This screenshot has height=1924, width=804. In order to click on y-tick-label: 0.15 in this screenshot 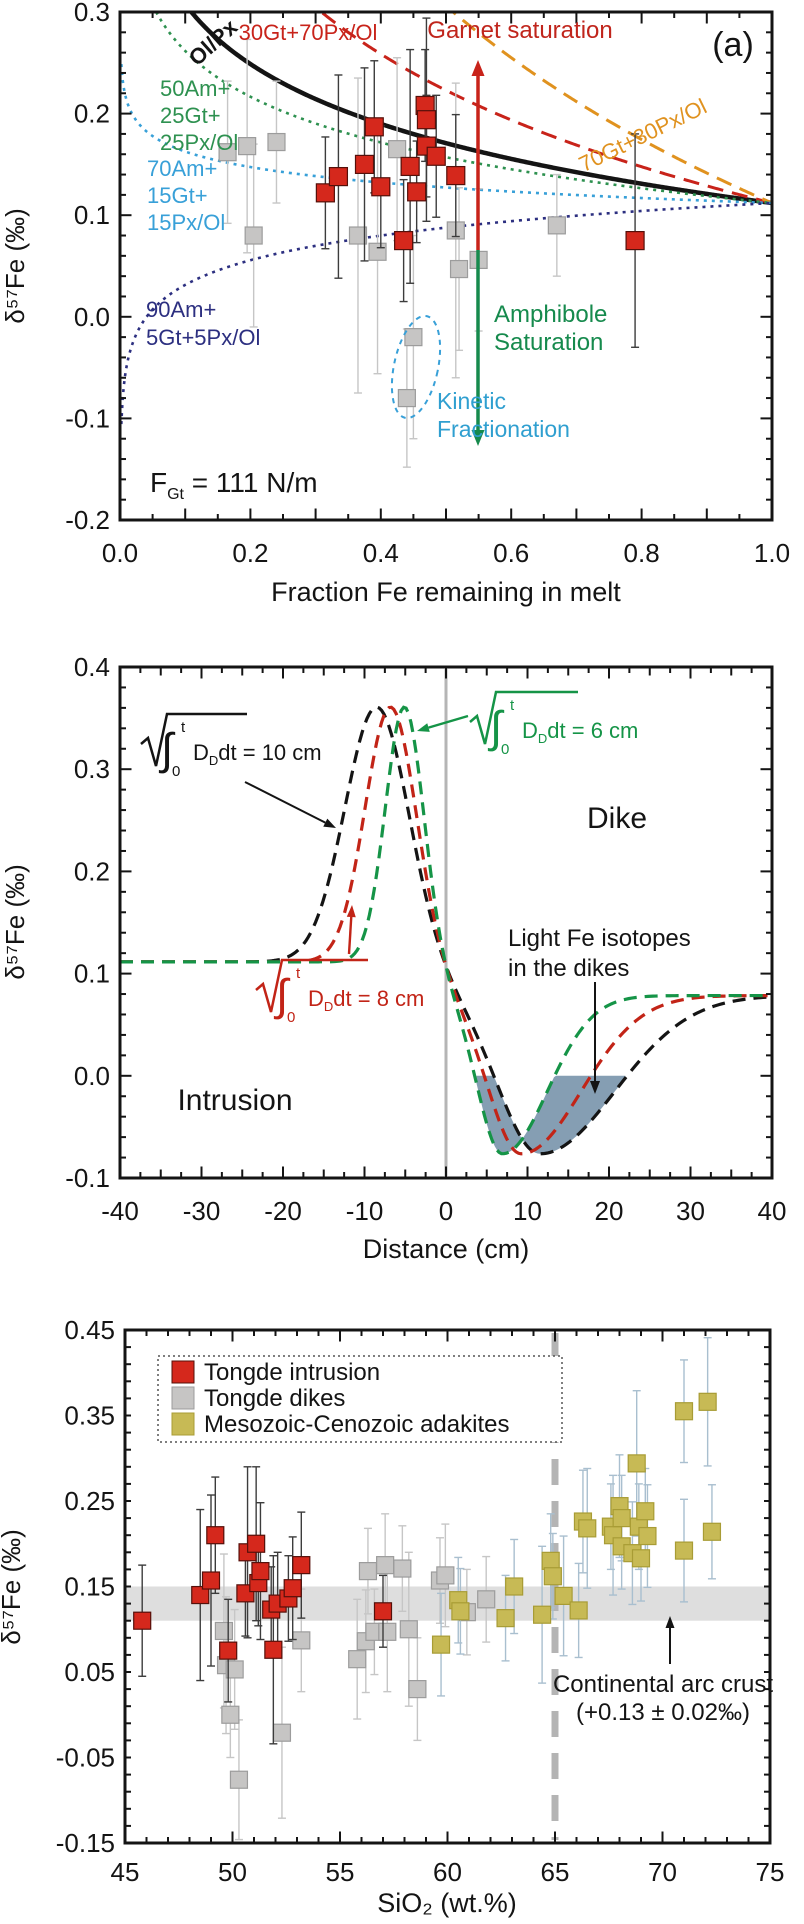, I will do `click(89, 1587)`.